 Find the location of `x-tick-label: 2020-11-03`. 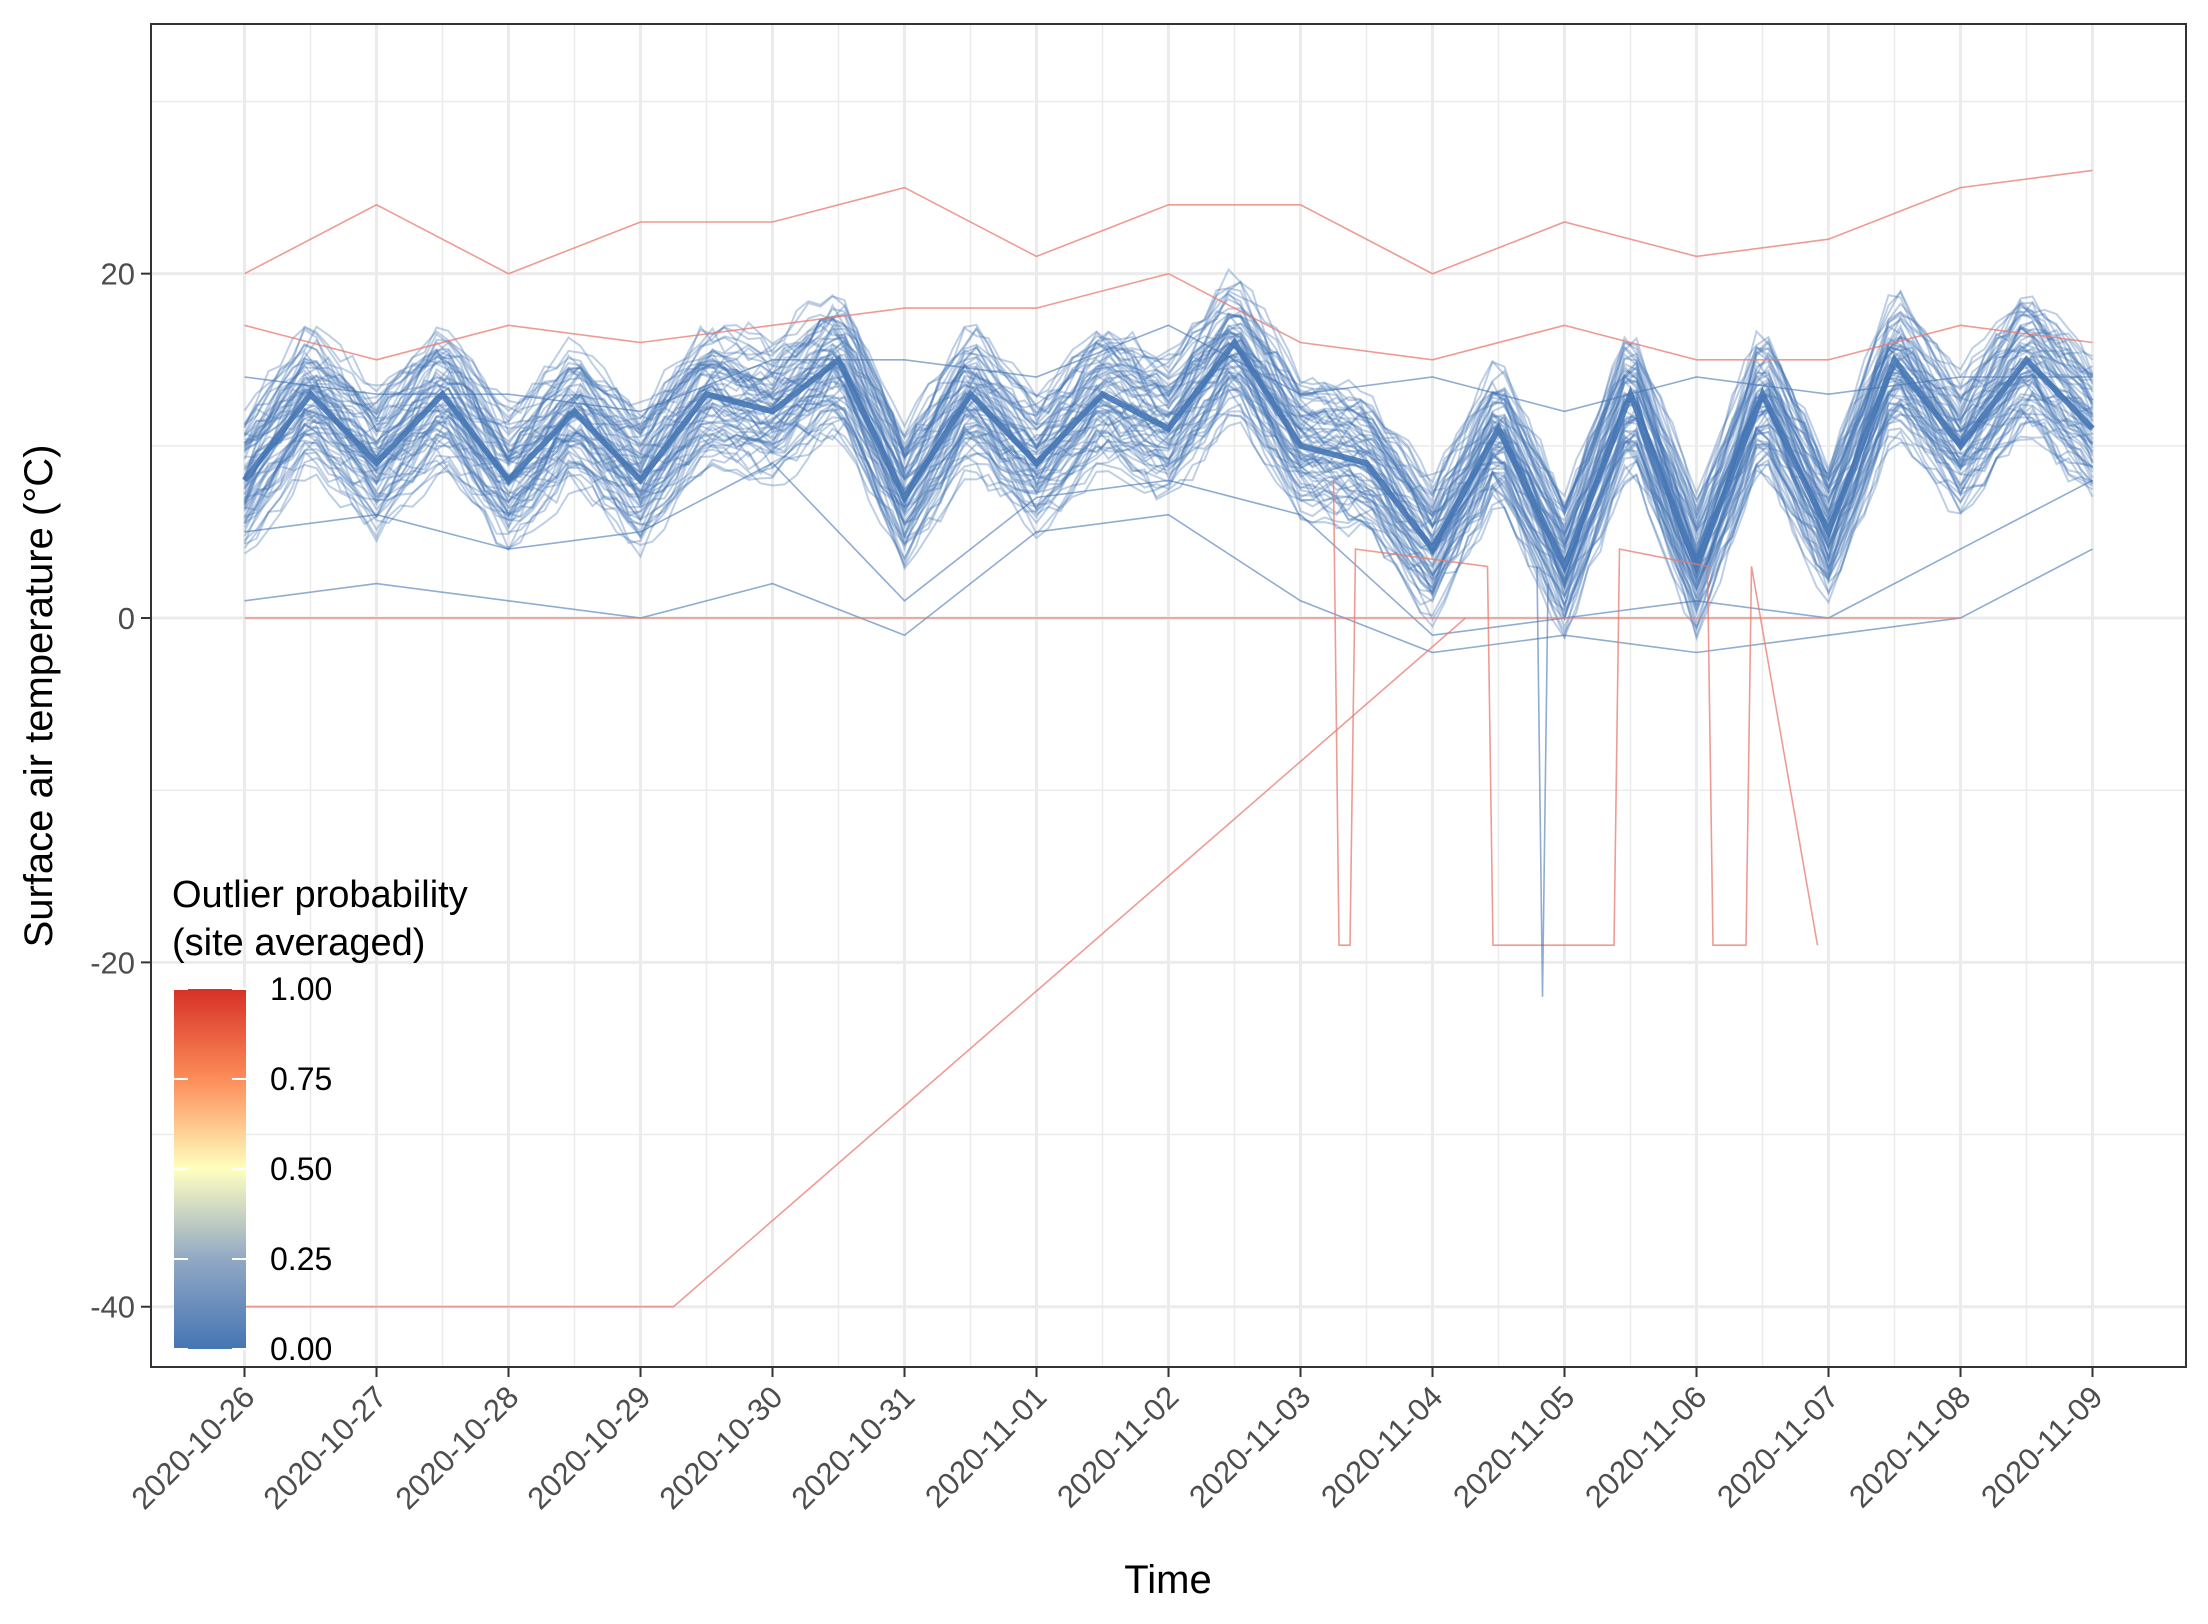

x-tick-label: 2020-11-03 is located at coordinates (1249, 1446).